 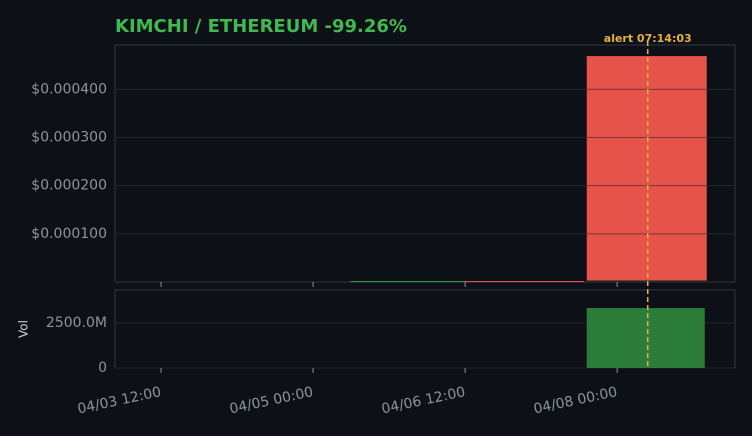 I want to click on chart-title: KIMCHI / ETHEREUM -99.26%, so click(x=261, y=26).